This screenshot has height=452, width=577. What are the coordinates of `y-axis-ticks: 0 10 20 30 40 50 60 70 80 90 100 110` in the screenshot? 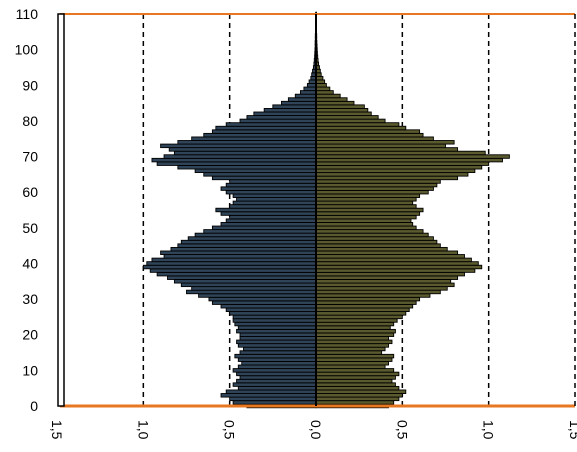 It's located at (27, 210).